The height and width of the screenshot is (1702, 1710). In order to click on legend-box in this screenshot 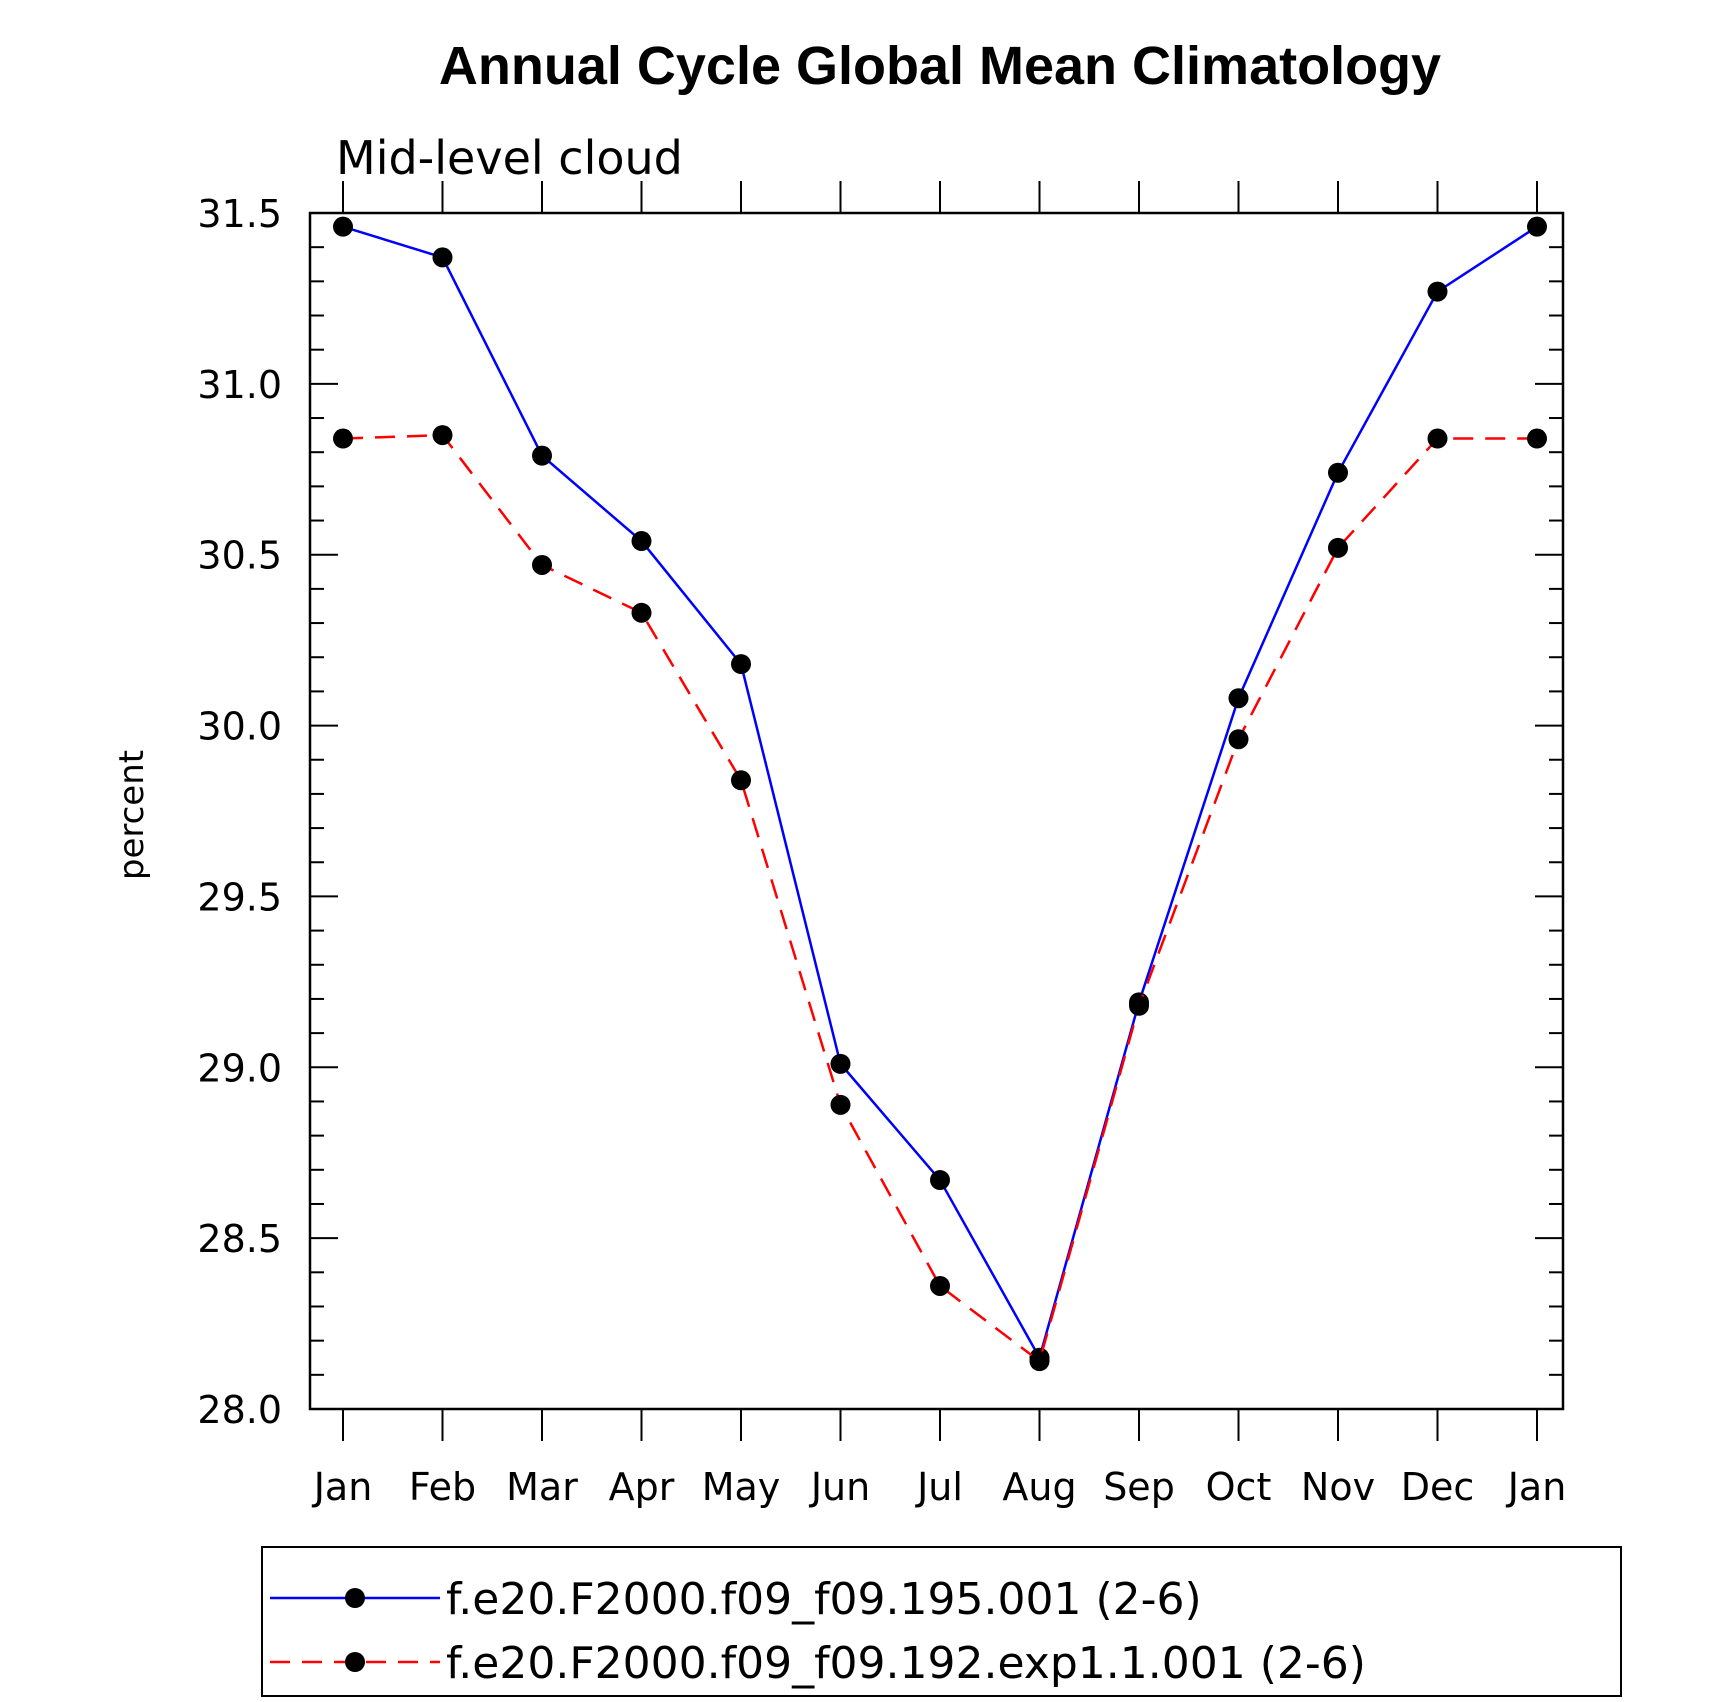, I will do `click(941, 1621)`.